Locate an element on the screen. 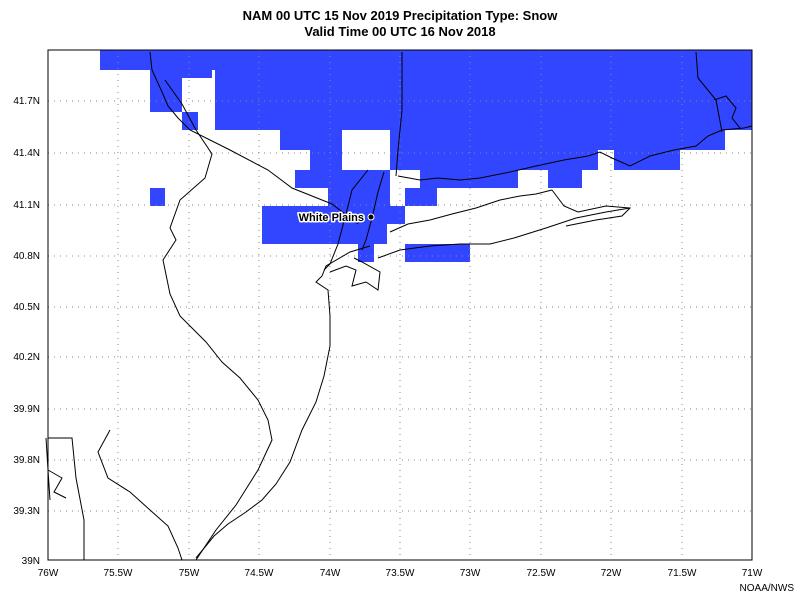 The height and width of the screenshot is (600, 800). valid-time-subtitle: Valid Time 00 UTC 16 Nov 2018 is located at coordinates (400, 31).